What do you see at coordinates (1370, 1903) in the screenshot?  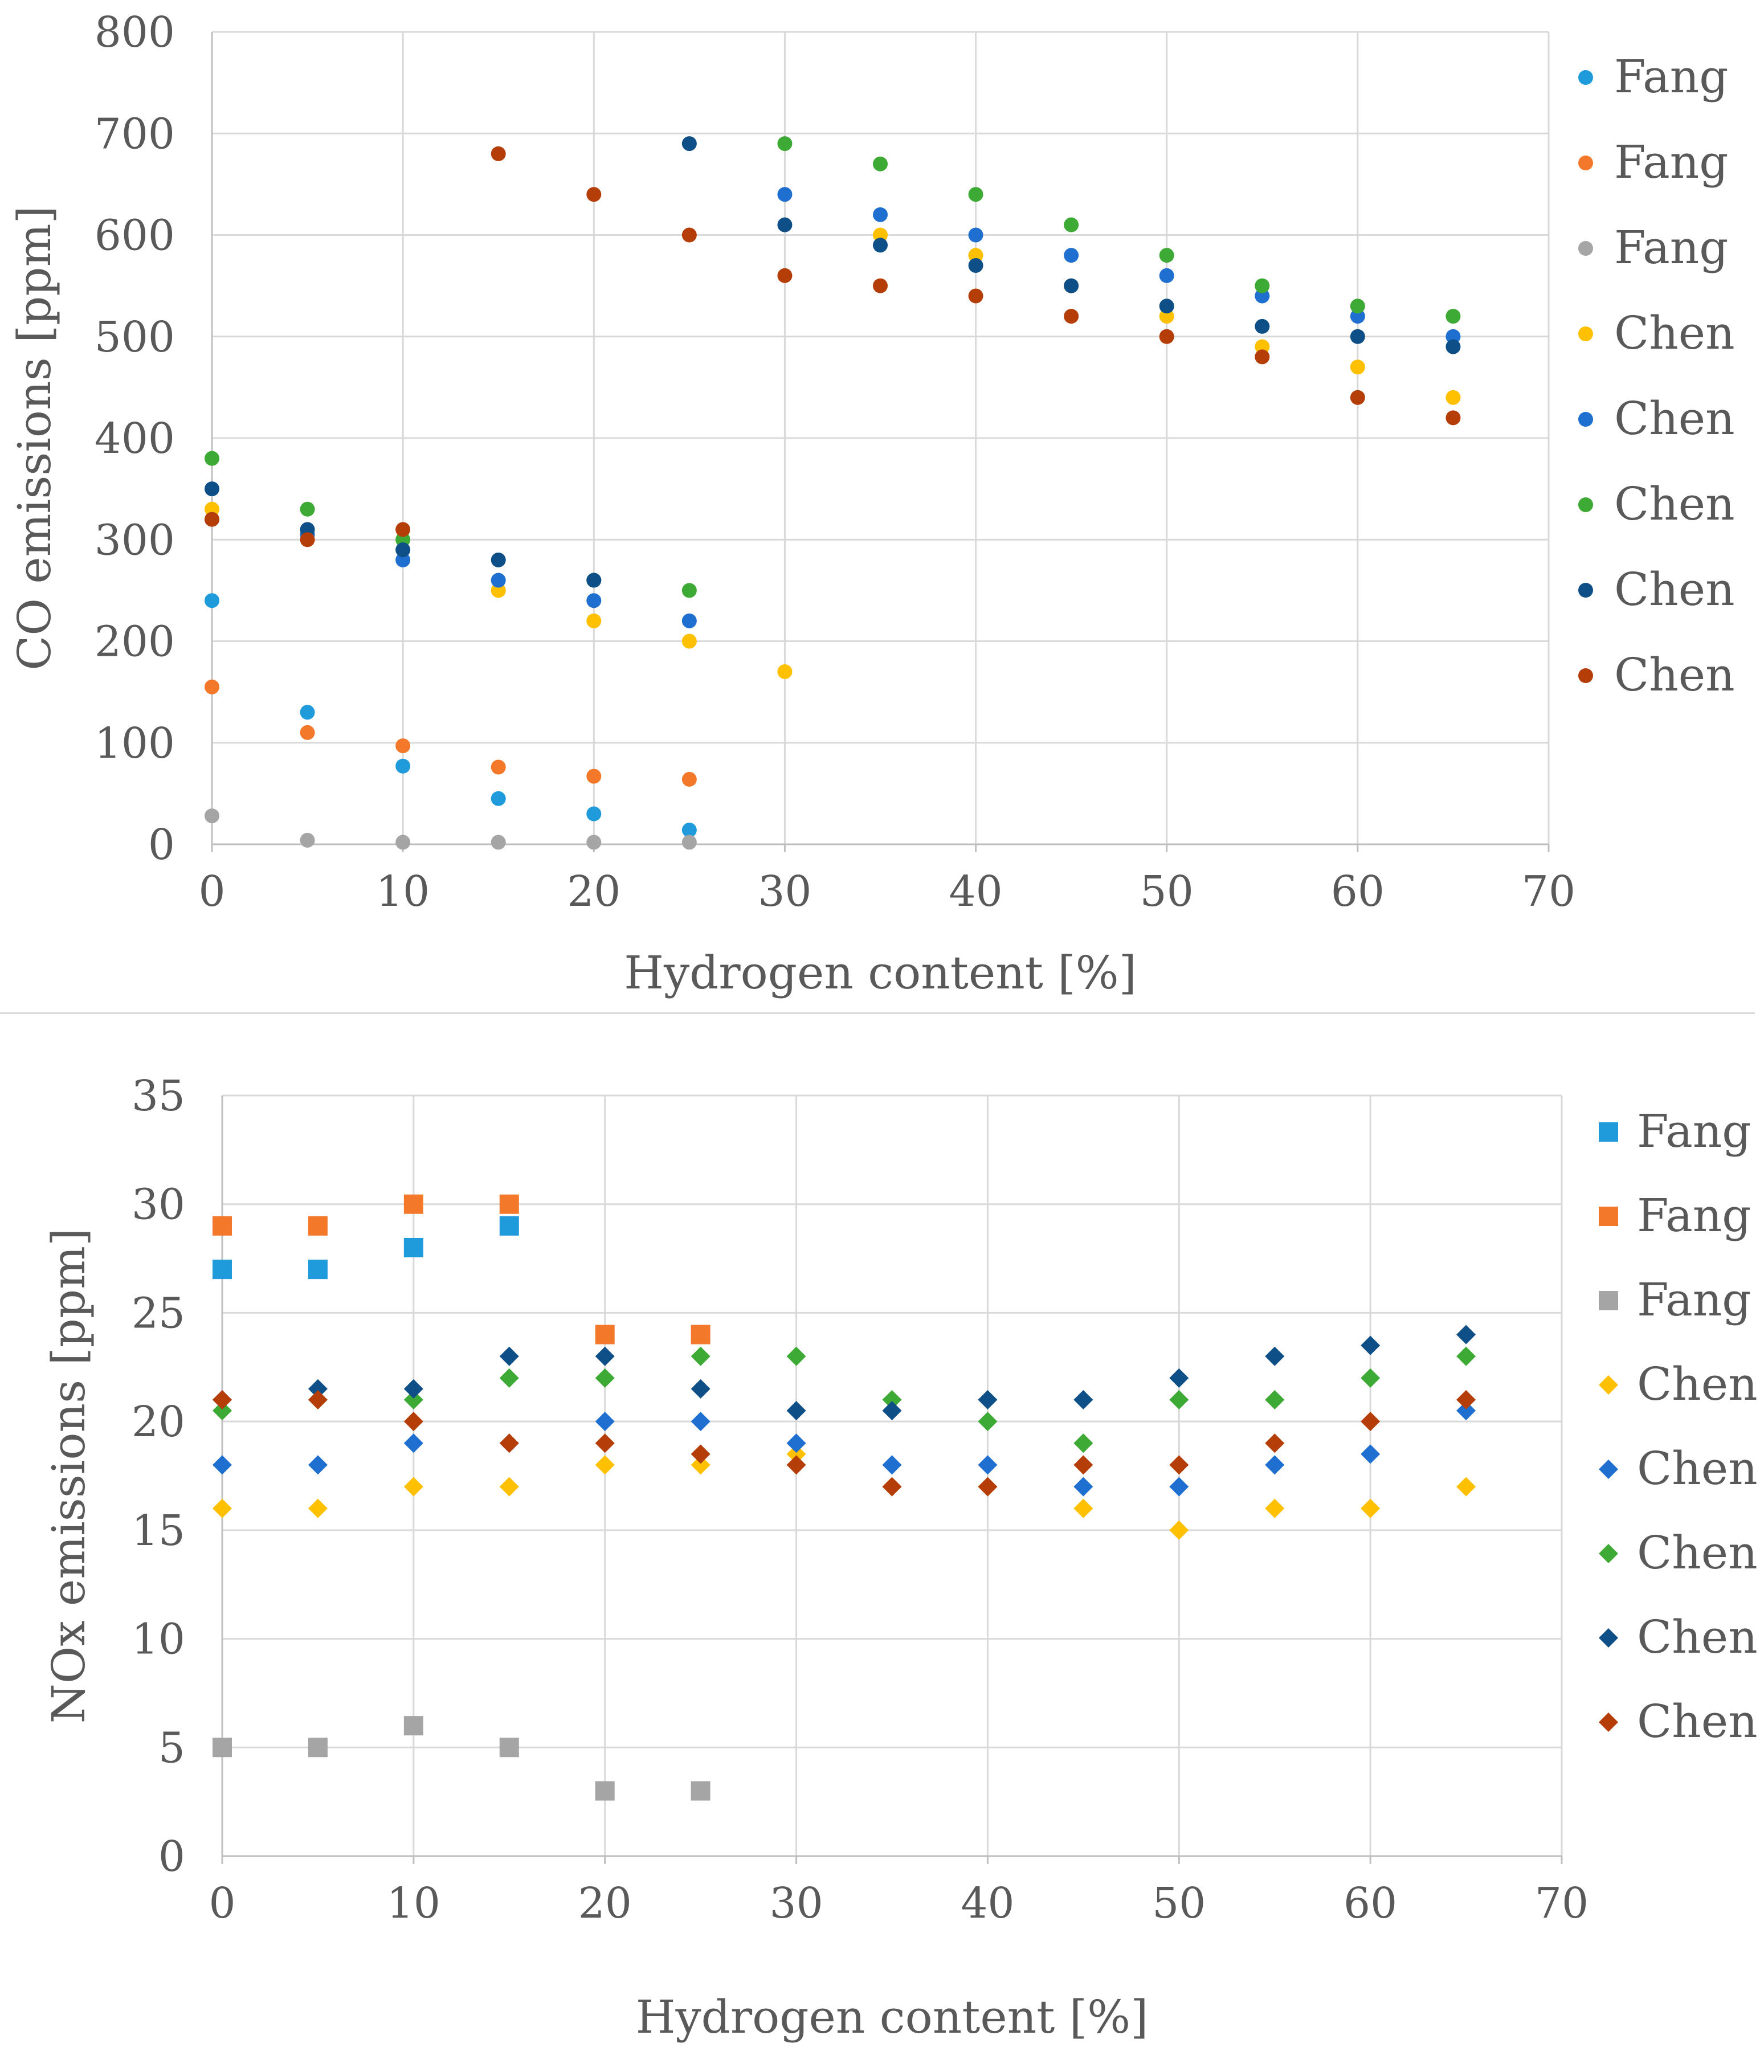 I see `x-tick-label: 60` at bounding box center [1370, 1903].